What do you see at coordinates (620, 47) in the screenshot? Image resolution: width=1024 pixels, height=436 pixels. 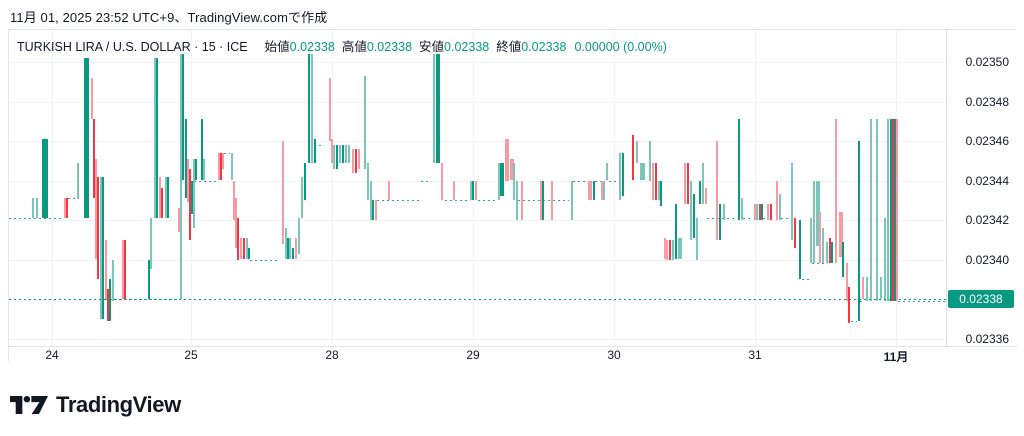 I see `change-value: 0.00000 (0.00%)` at bounding box center [620, 47].